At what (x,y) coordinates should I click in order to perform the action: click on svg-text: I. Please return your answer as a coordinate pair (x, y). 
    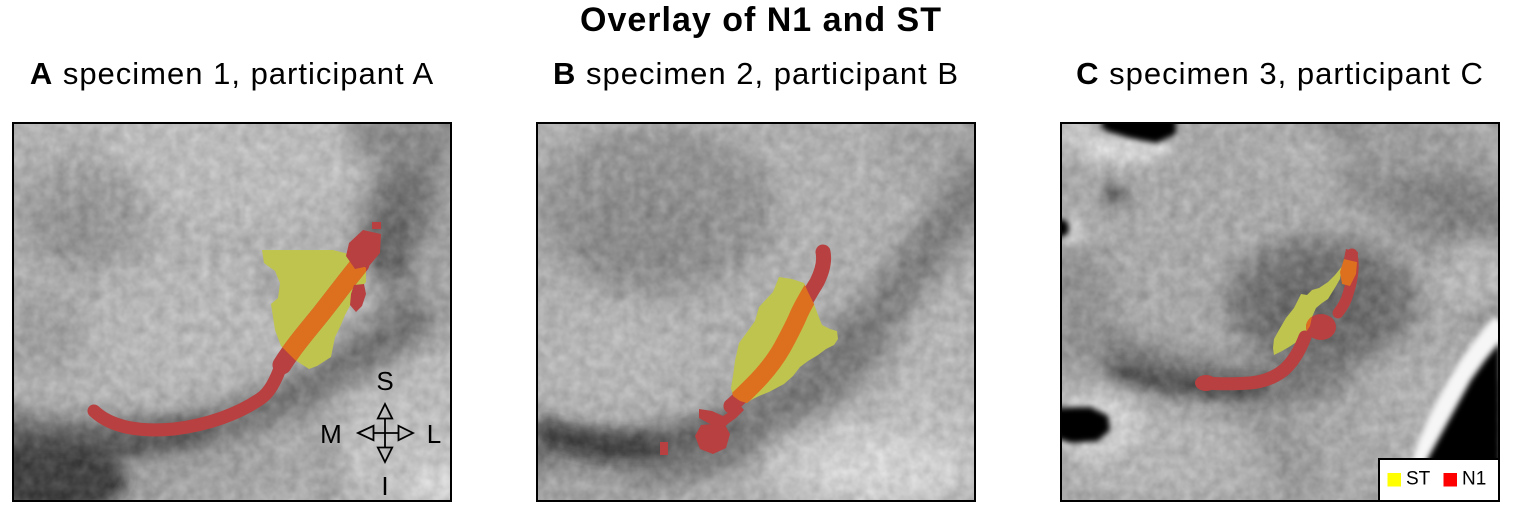
    Looking at the image, I should click on (384, 486).